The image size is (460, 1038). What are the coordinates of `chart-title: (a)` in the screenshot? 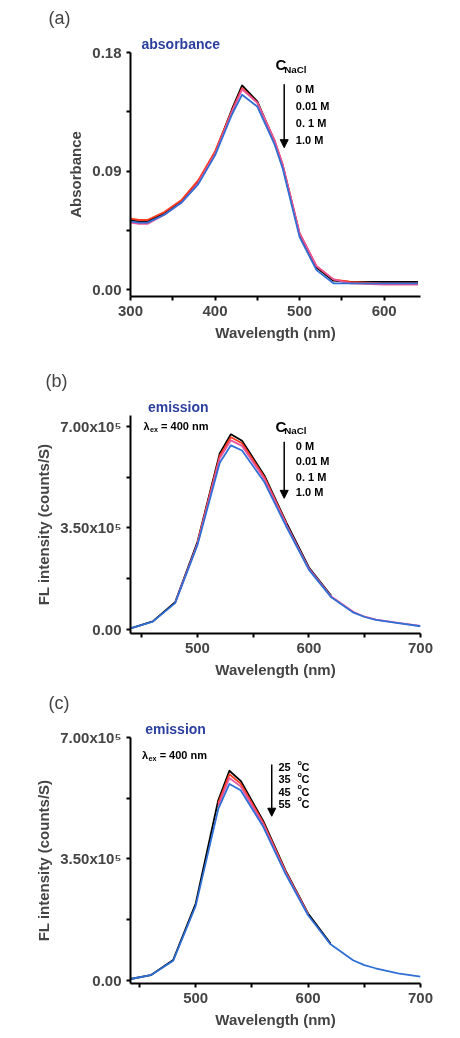 It's located at (59, 17).